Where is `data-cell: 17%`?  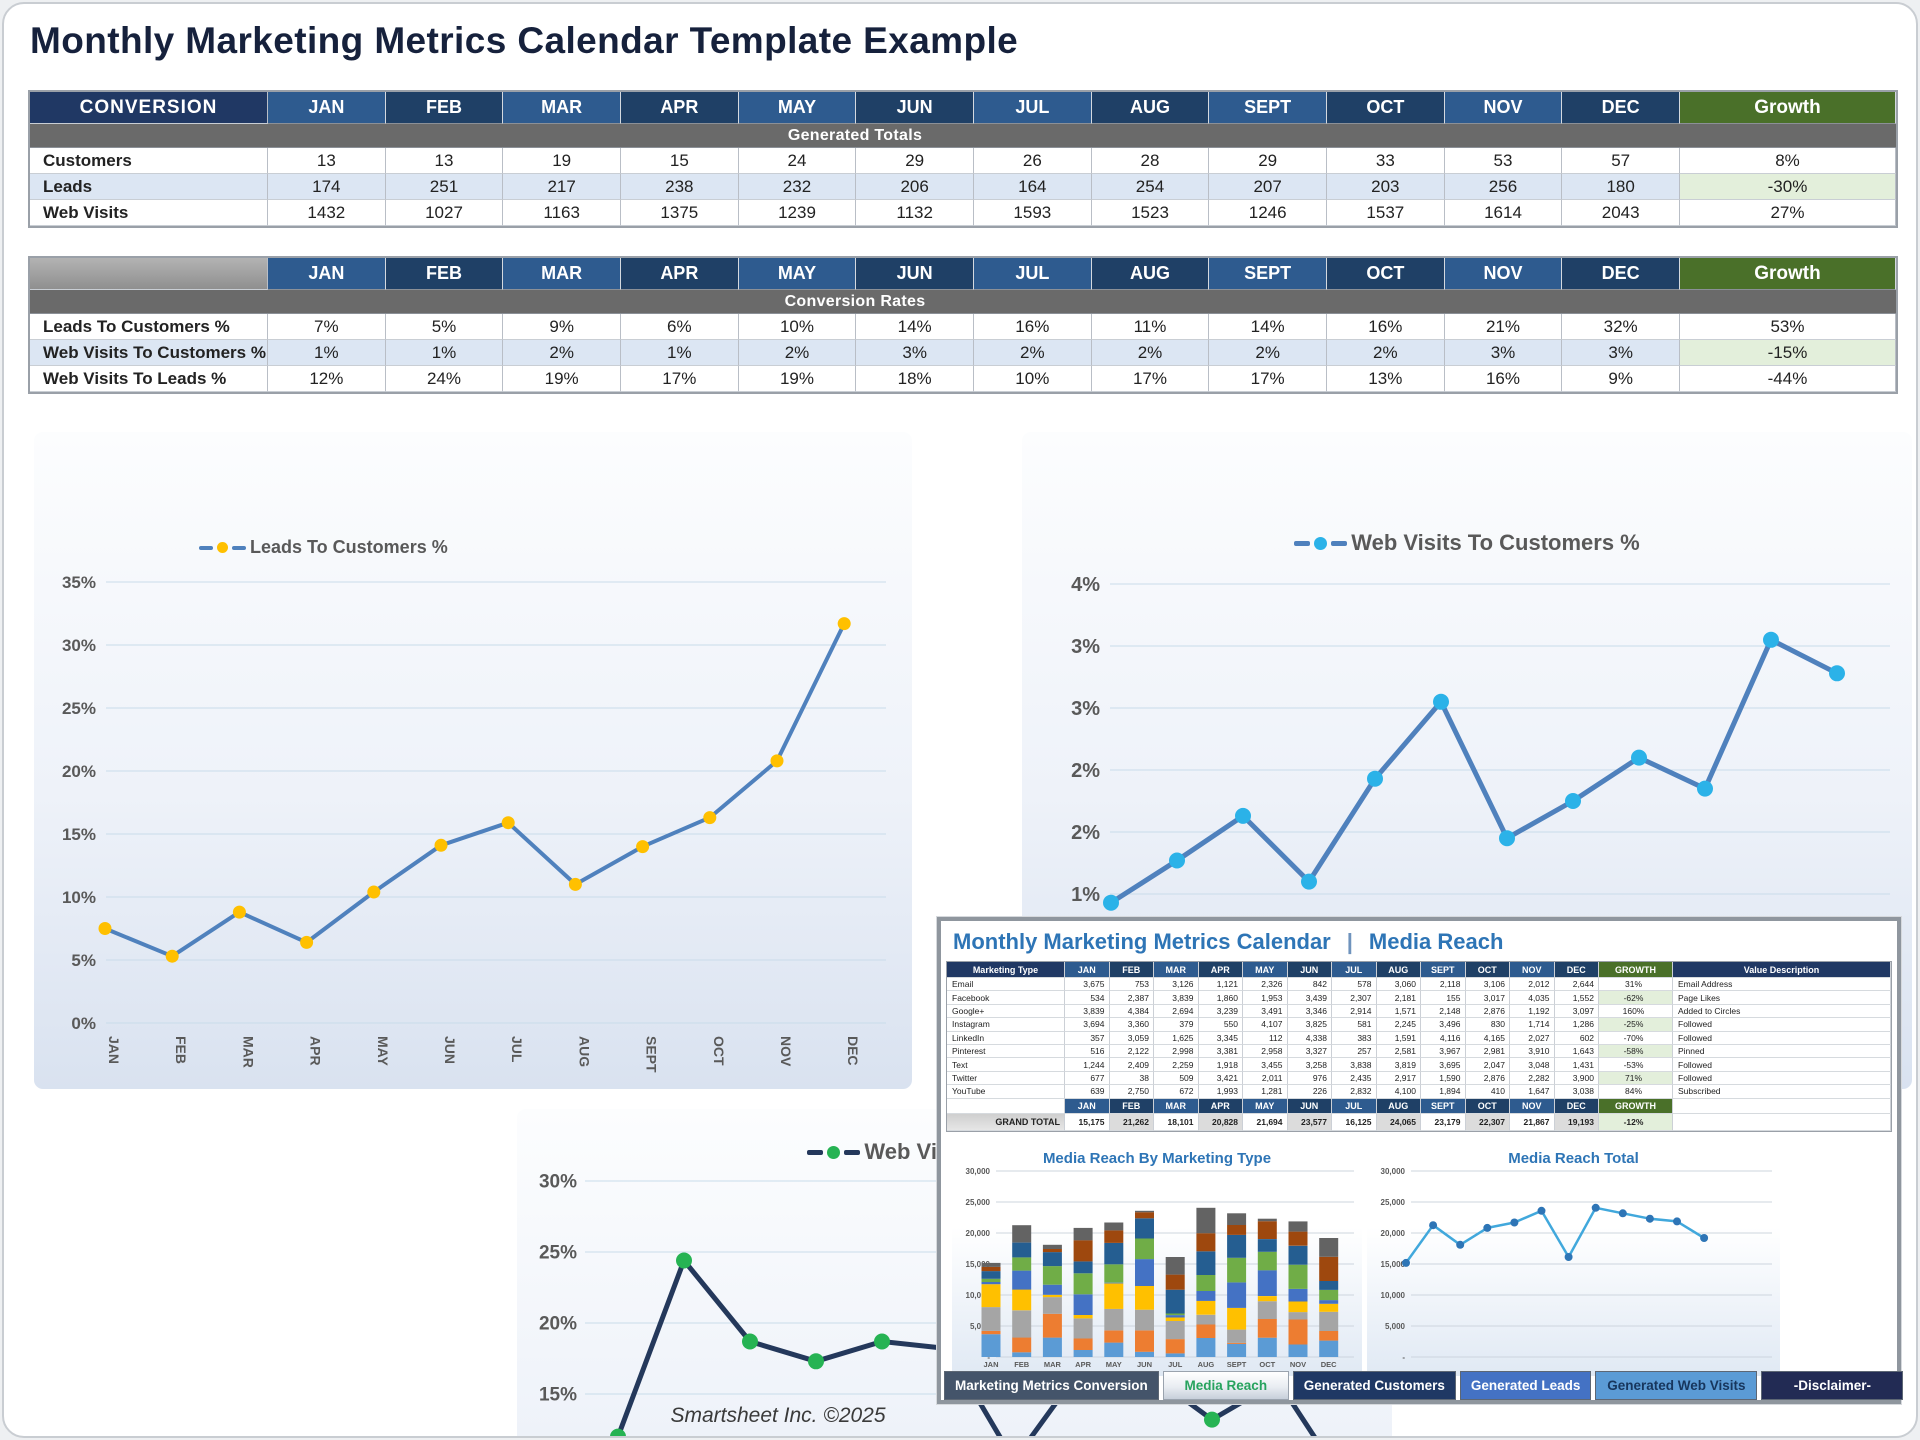 data-cell: 17% is located at coordinates (1268, 379).